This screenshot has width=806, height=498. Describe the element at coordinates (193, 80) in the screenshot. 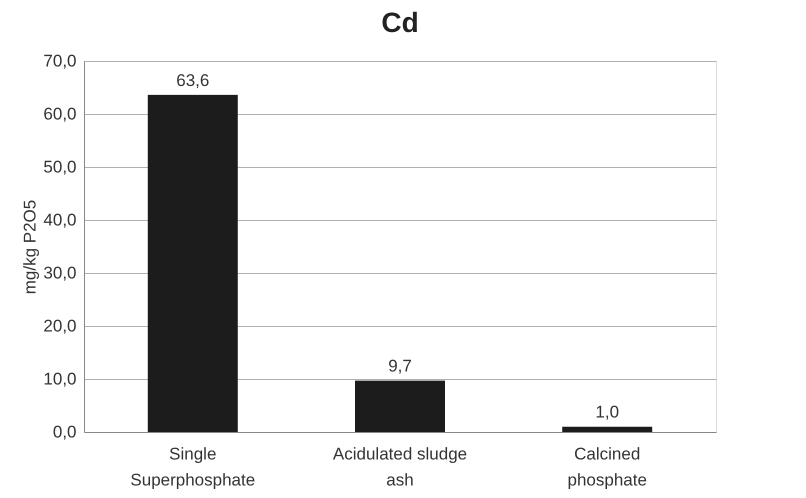

I see `data-label: 63,6` at that location.